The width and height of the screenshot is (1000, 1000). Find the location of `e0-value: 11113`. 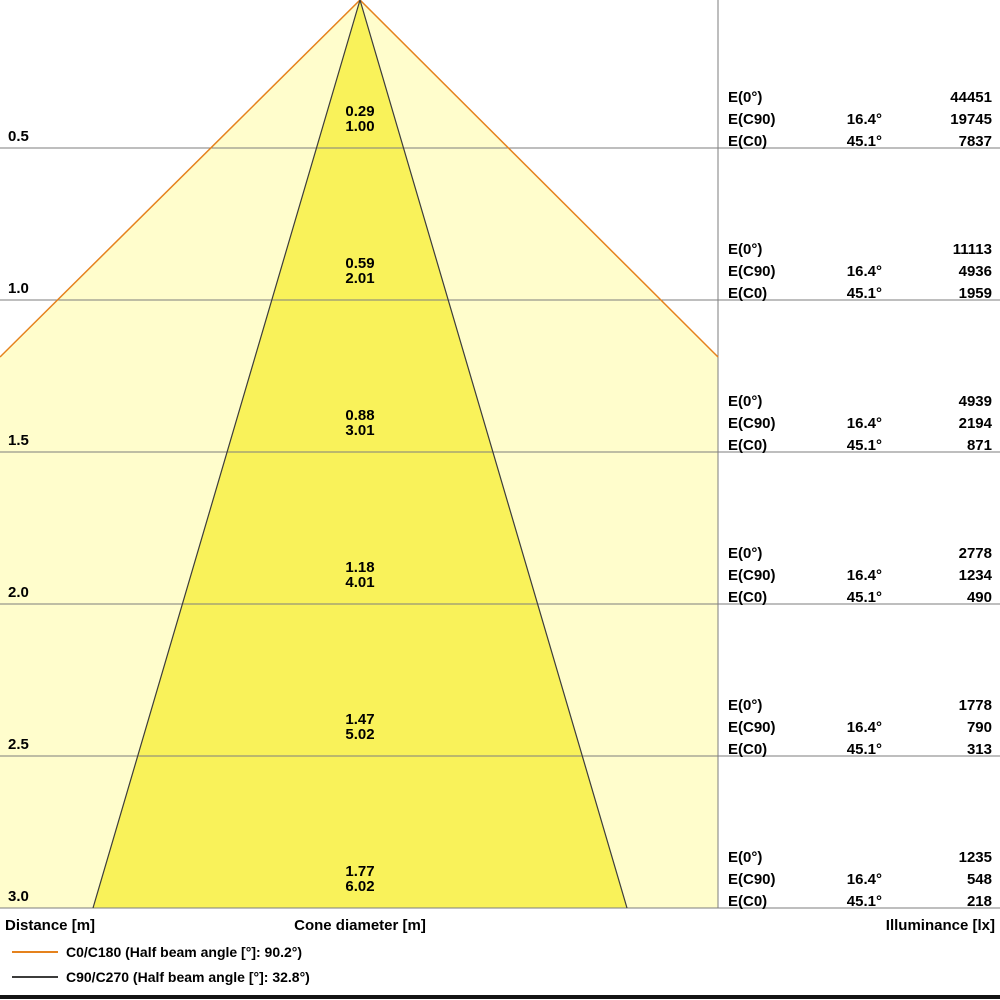

e0-value: 11113 is located at coordinates (972, 249).